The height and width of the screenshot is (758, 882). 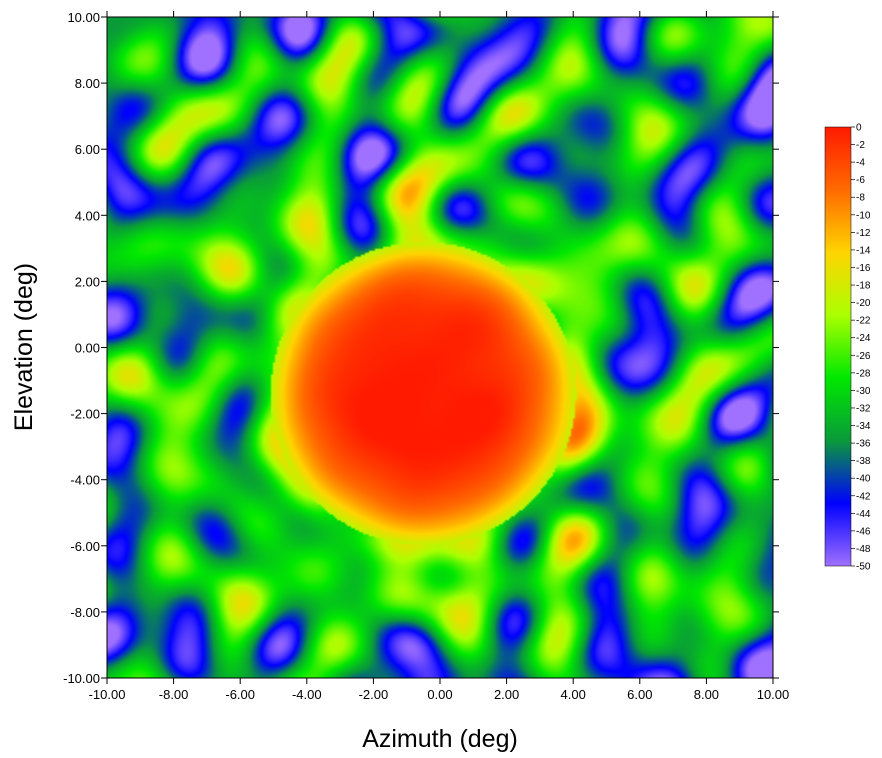 I want to click on colorbar-tick-label: -26, so click(x=863, y=356).